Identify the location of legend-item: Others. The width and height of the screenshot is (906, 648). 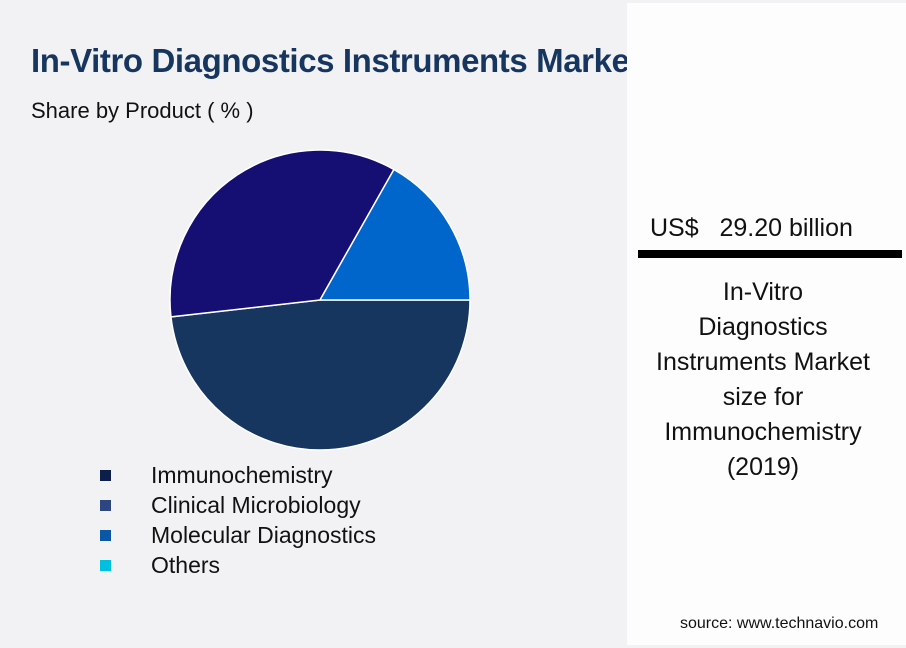
(238, 565).